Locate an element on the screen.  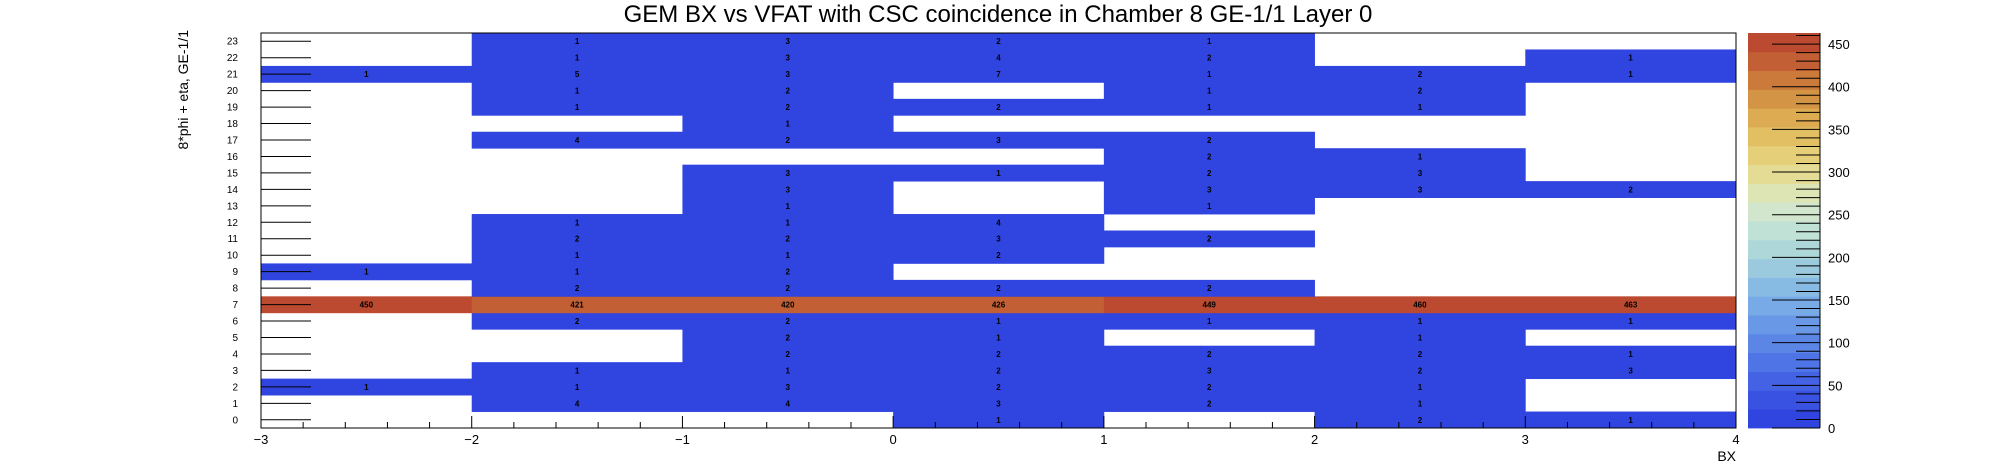
color-scale-tick-label: 0 is located at coordinates (1831, 428).